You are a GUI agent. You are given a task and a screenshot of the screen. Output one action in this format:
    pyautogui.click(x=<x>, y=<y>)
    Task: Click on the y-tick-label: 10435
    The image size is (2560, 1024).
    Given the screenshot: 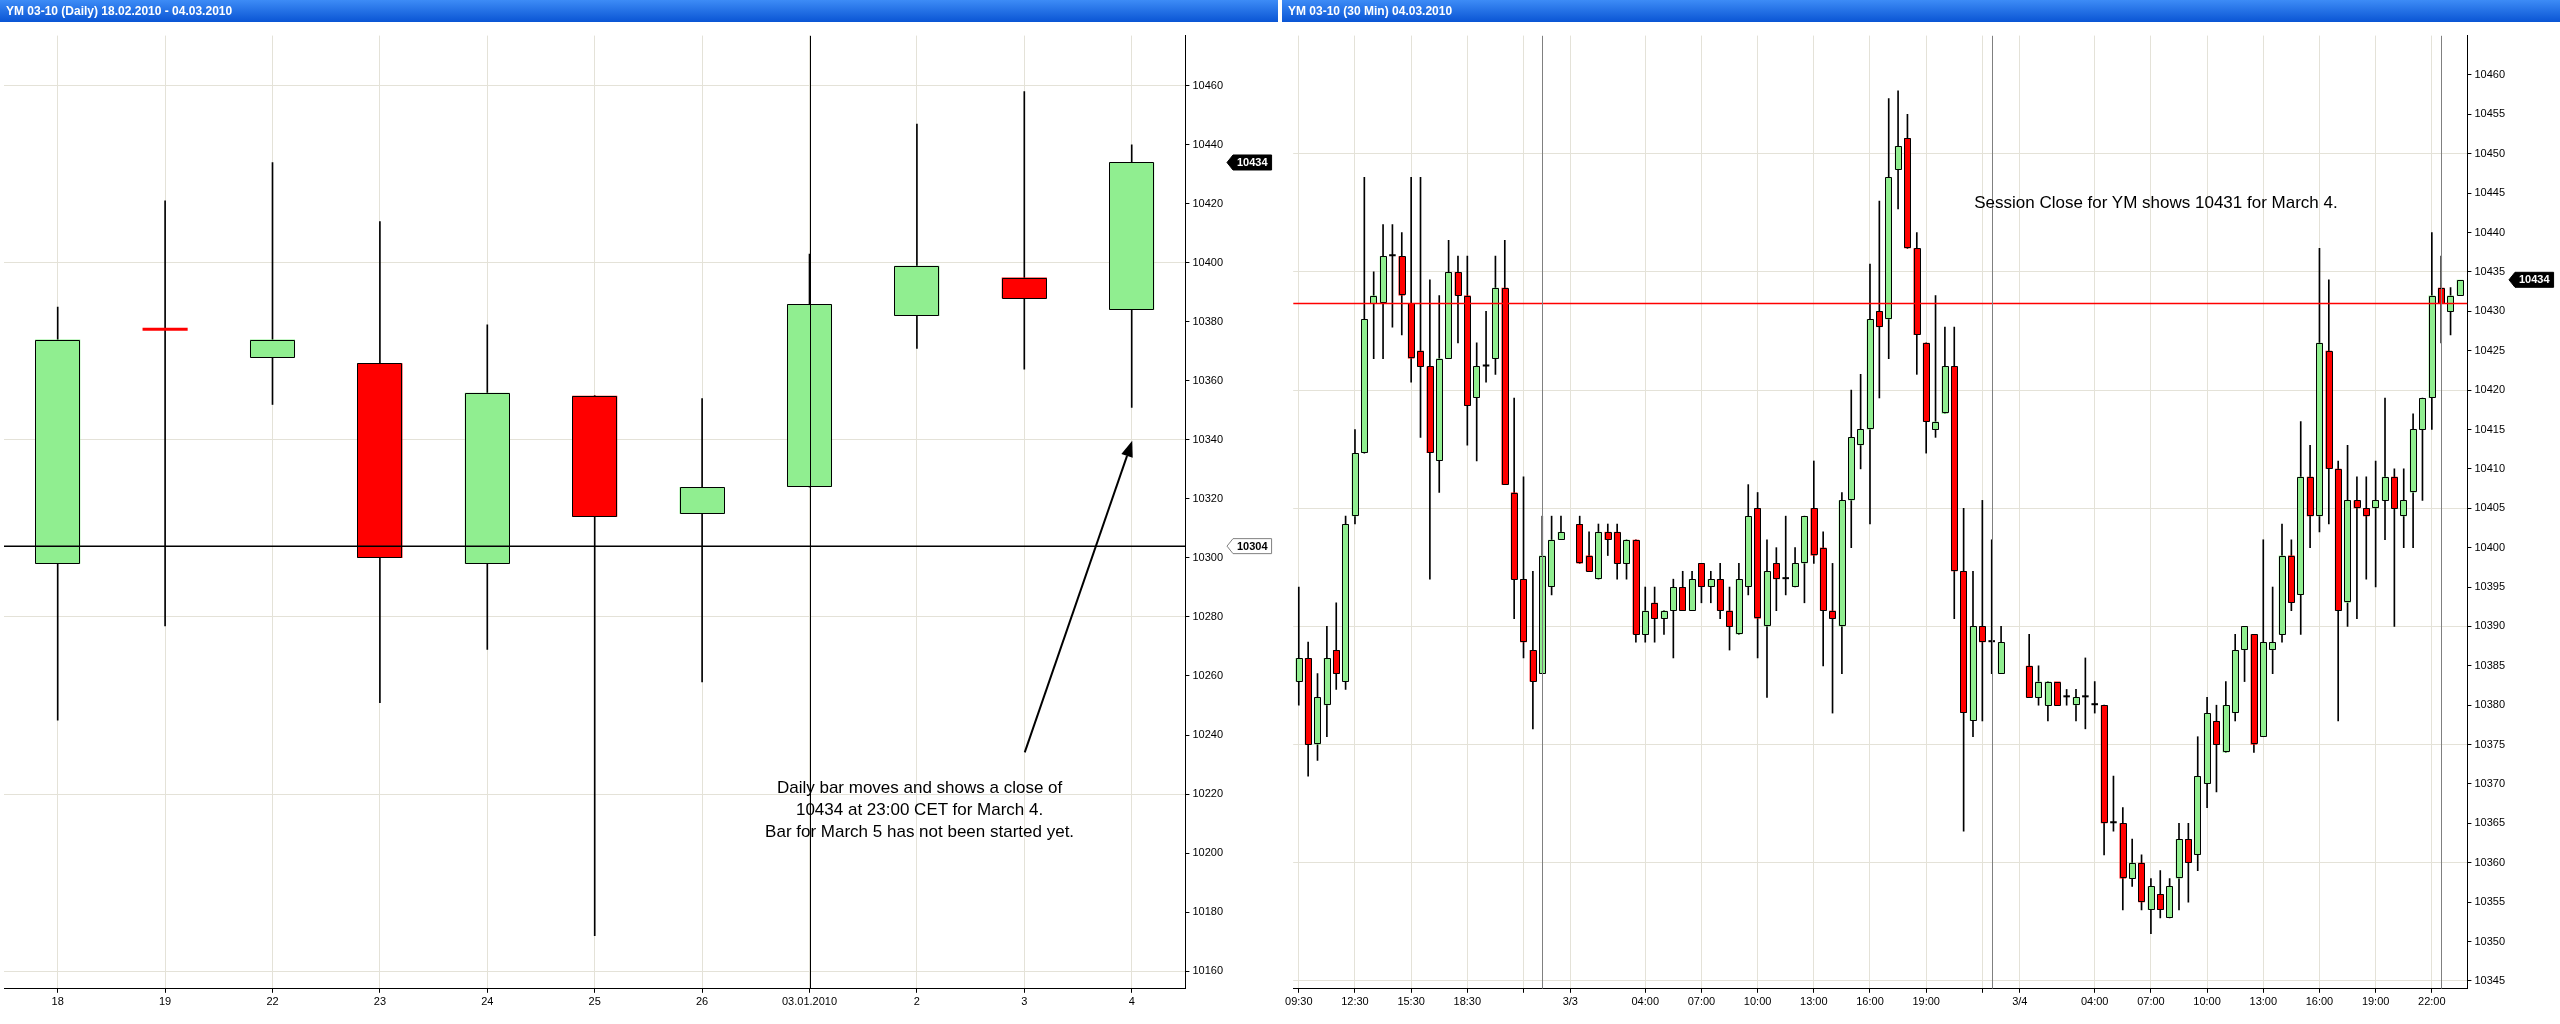 What is the action you would take?
    pyautogui.click(x=2490, y=270)
    